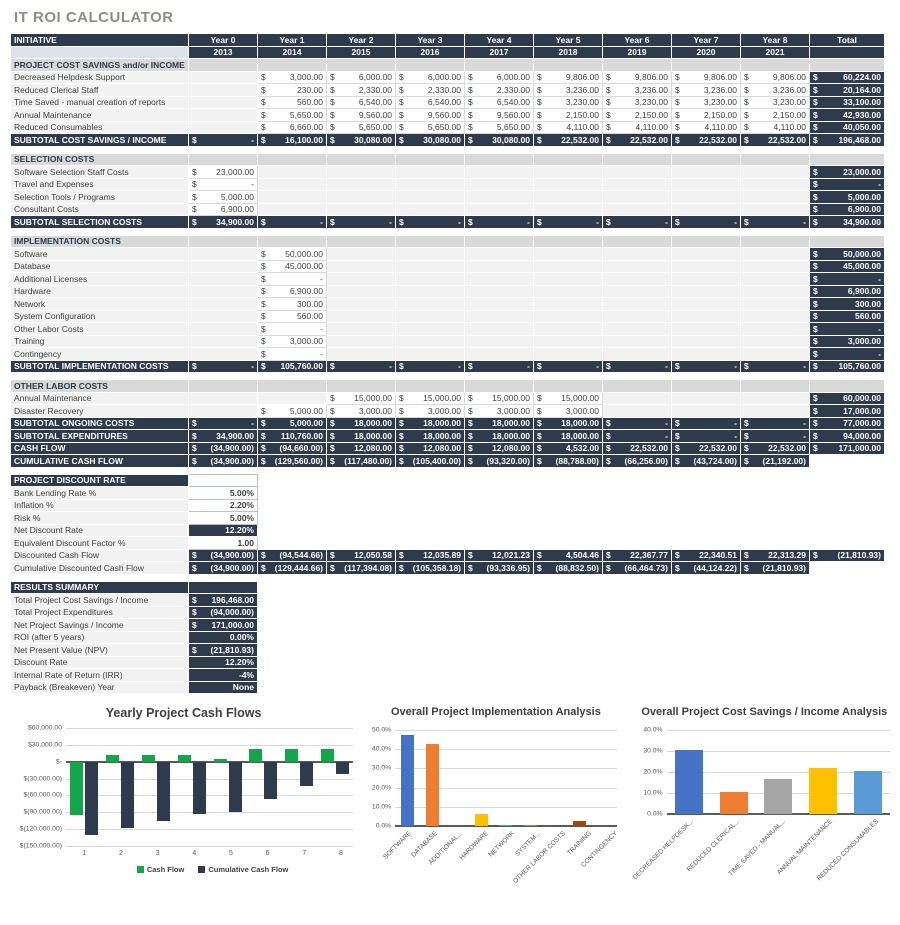 This screenshot has width=900, height=925. Describe the element at coordinates (223, 222) in the screenshot. I see `money-cell: $34,900.00` at that location.